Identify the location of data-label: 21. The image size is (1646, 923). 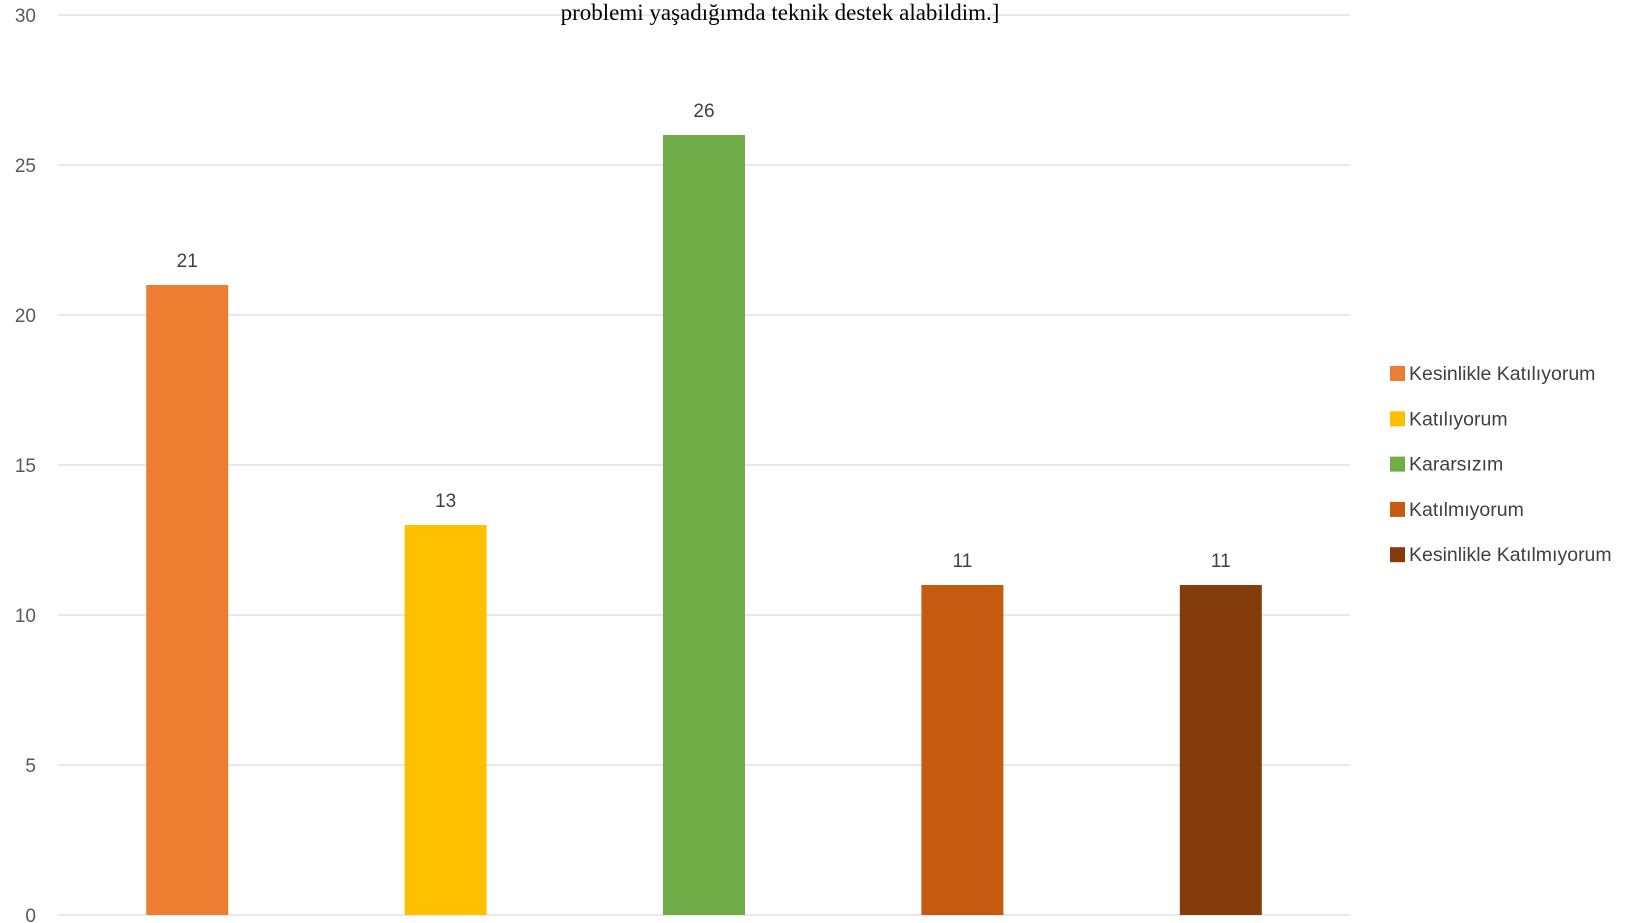
(187, 261).